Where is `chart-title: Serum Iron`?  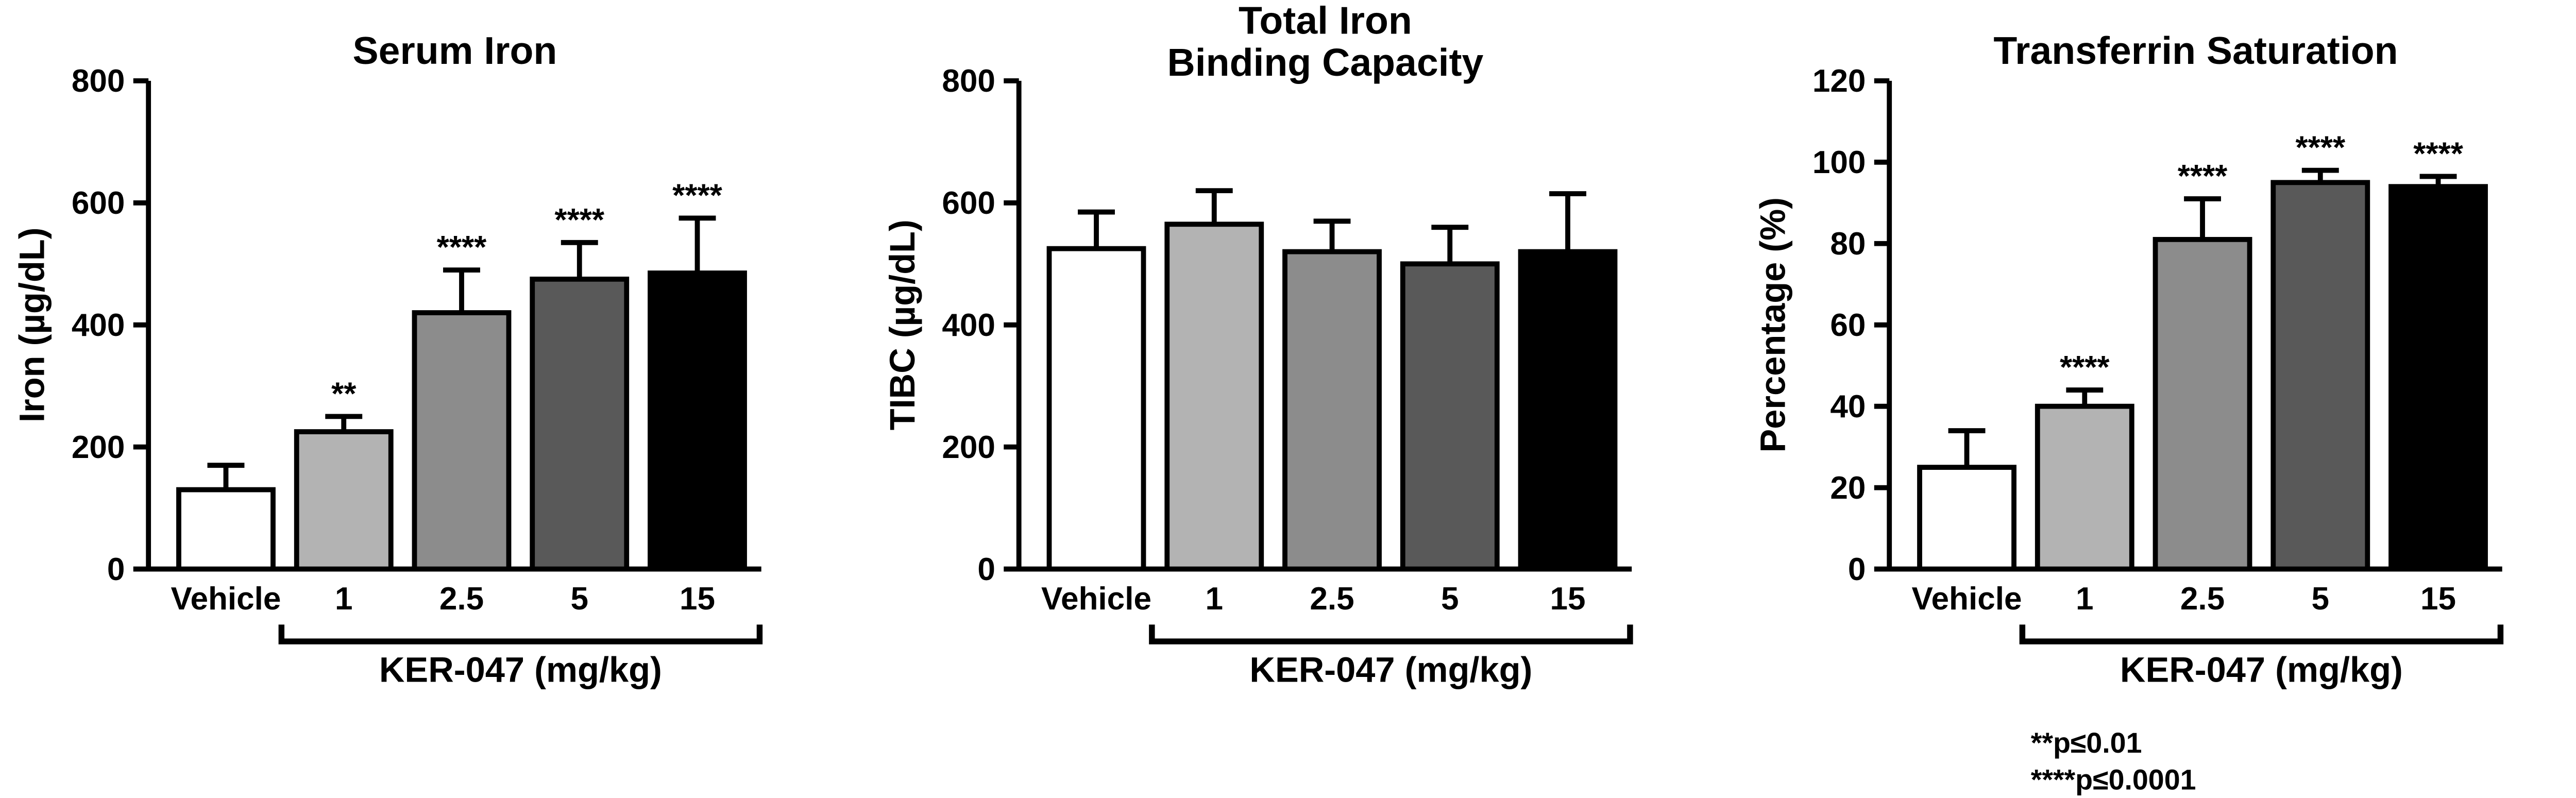 chart-title: Serum Iron is located at coordinates (455, 50).